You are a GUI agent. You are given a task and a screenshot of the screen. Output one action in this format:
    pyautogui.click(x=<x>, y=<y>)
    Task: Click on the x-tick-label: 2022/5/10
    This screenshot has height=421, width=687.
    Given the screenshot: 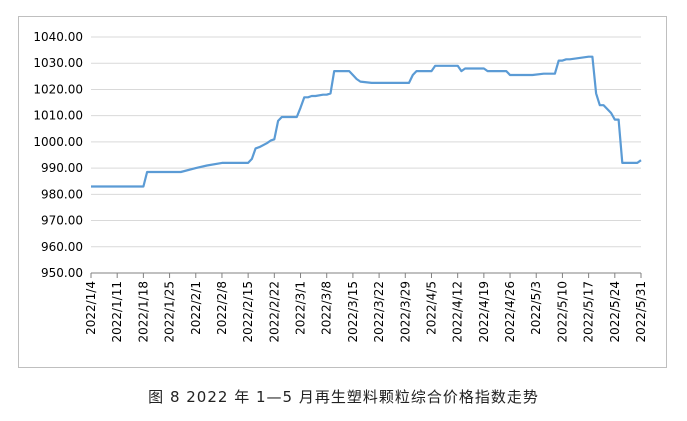 What is the action you would take?
    pyautogui.click(x=562, y=312)
    